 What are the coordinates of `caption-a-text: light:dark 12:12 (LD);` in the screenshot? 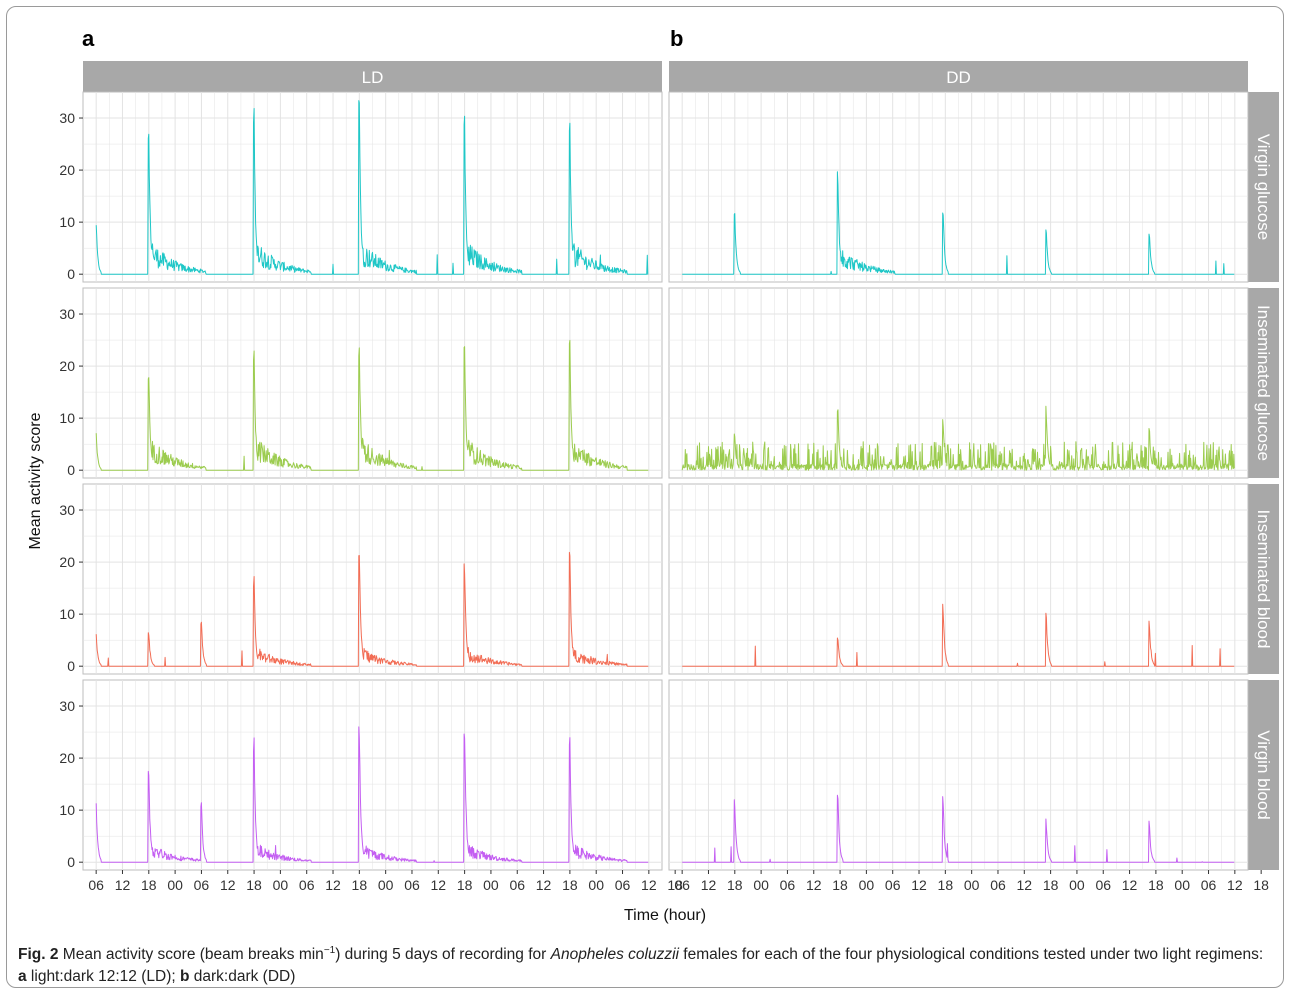 It's located at (103, 977).